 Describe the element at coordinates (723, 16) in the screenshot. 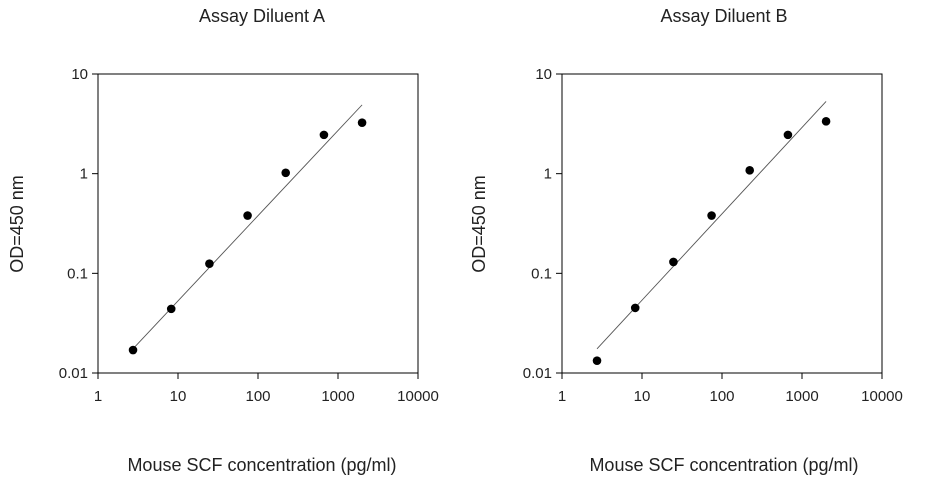

I see `chart-title: Assay Diluent B` at that location.